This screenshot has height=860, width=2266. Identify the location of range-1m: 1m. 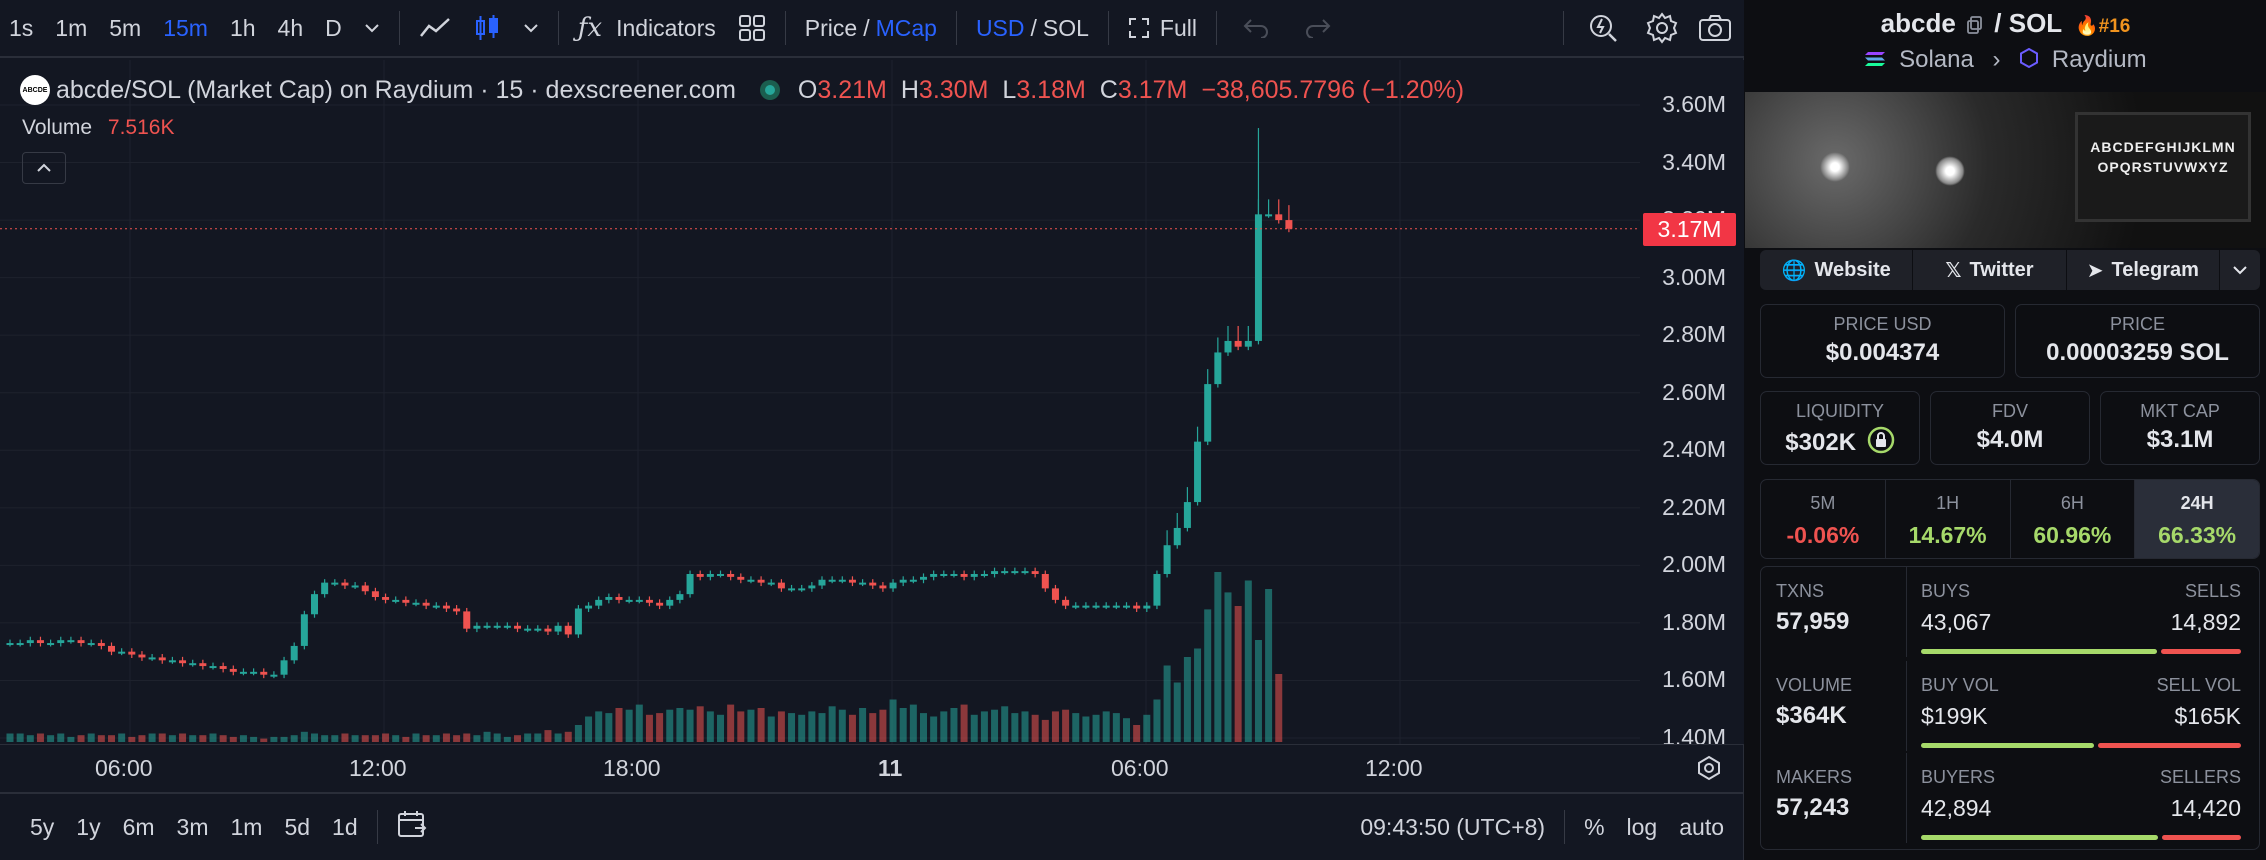
(246, 826).